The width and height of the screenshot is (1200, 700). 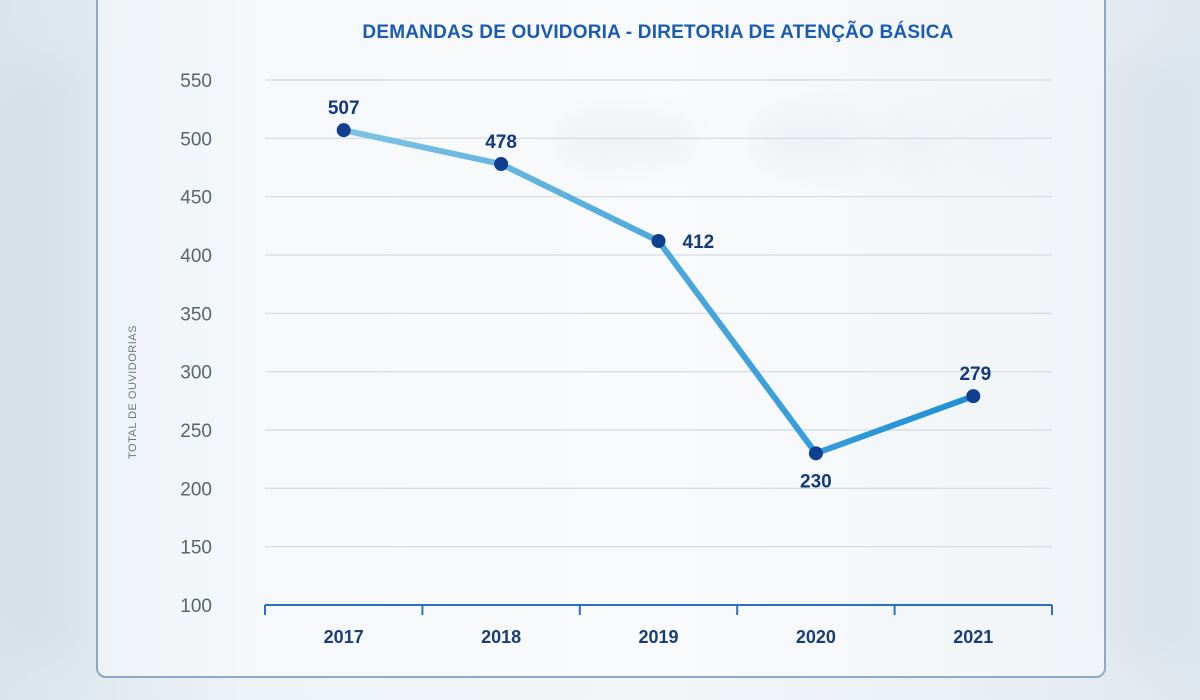 I want to click on x-axis: 2017 2018 2019 2020 2021, so click(x=658, y=625).